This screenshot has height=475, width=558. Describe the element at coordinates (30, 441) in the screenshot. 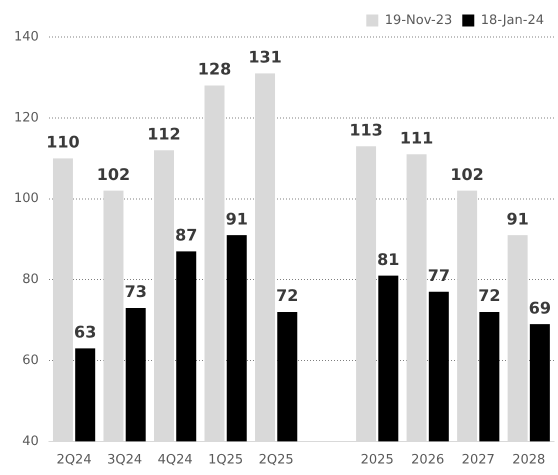

I see `y-tick-label: 40` at that location.